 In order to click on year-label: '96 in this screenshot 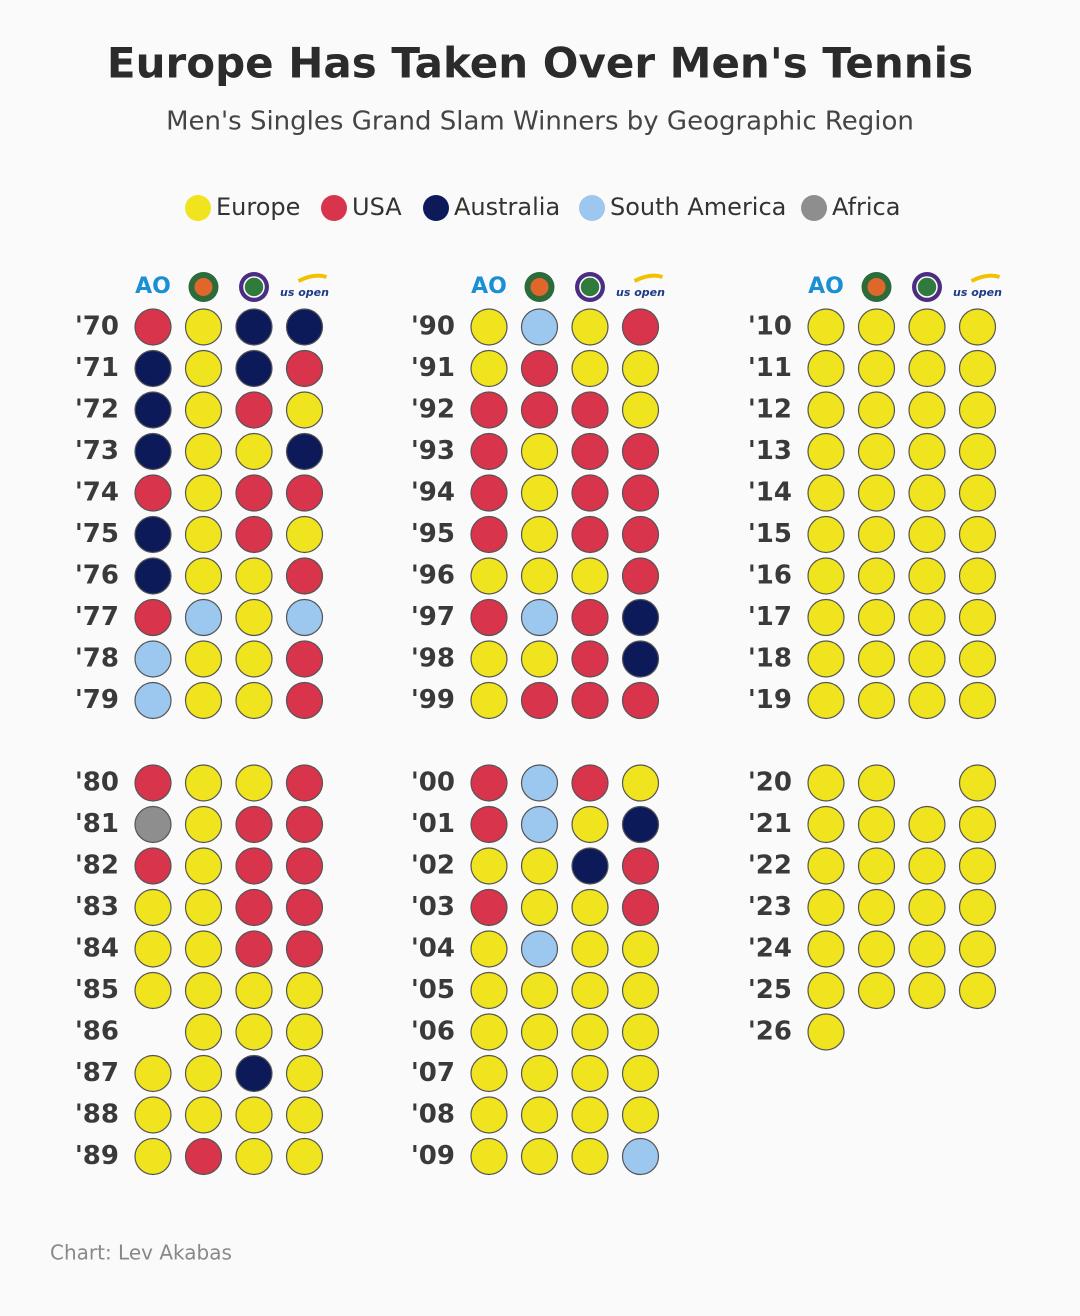, I will do `click(433, 576)`.